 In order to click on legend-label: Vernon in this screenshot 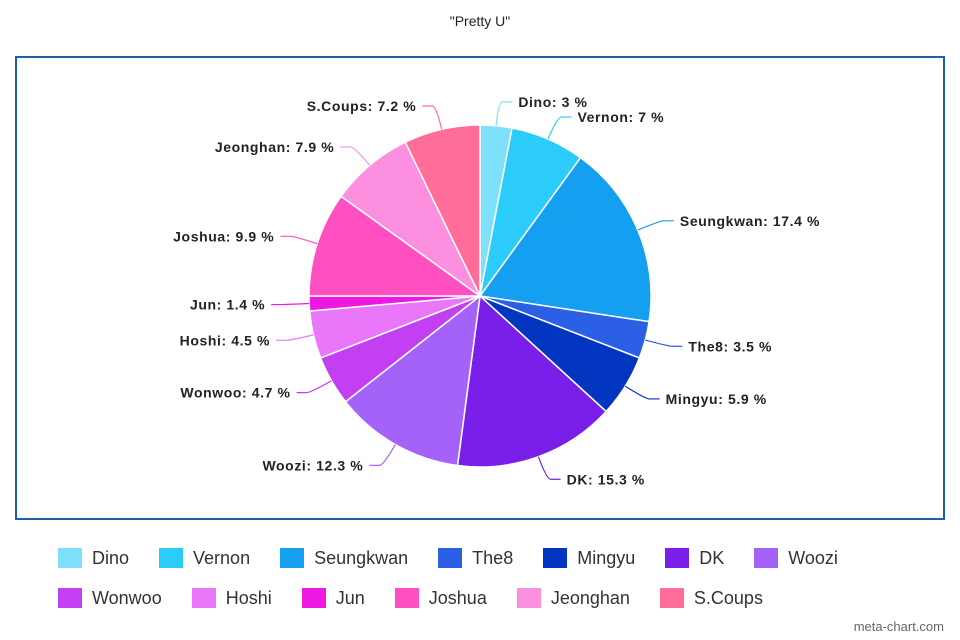, I will do `click(222, 557)`.